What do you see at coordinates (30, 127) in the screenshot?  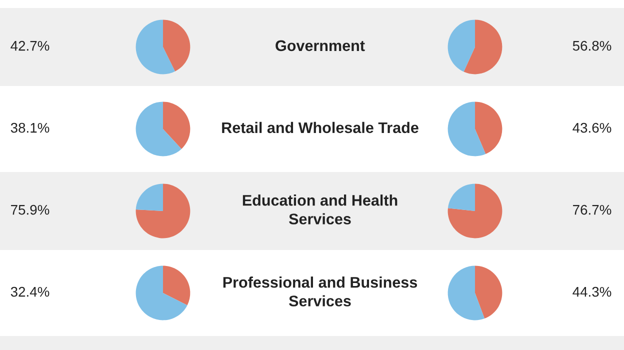 I see `text: 38.1%` at bounding box center [30, 127].